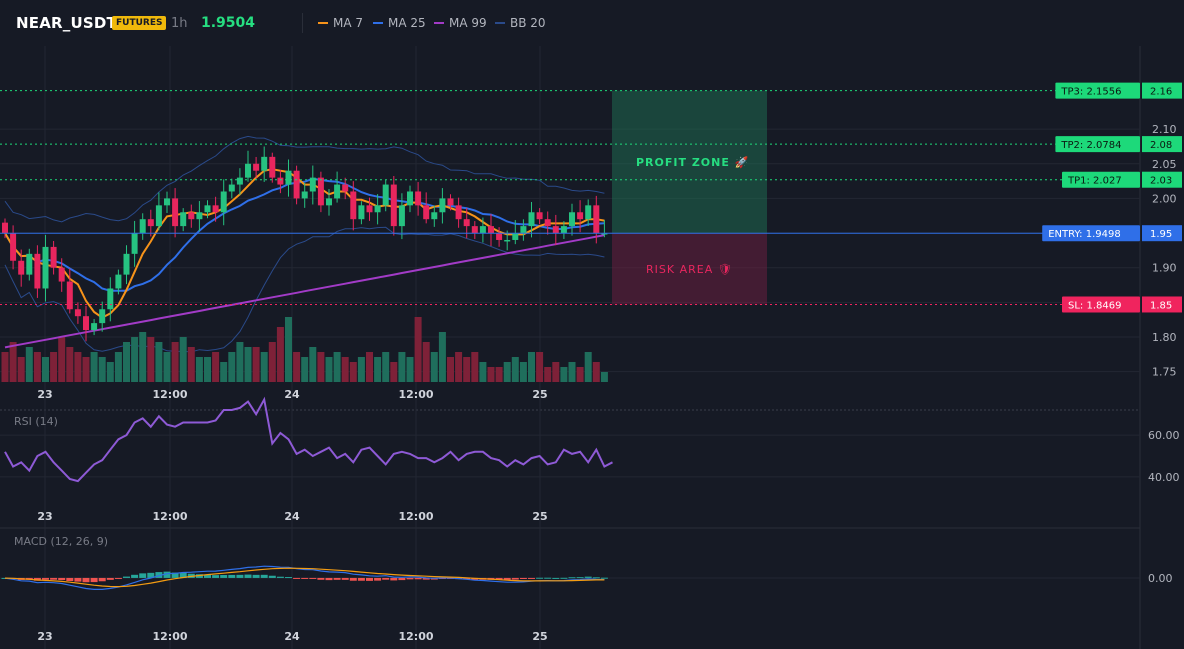 This screenshot has width=1184, height=649. I want to click on time-axis-label: 25, so click(539, 516).